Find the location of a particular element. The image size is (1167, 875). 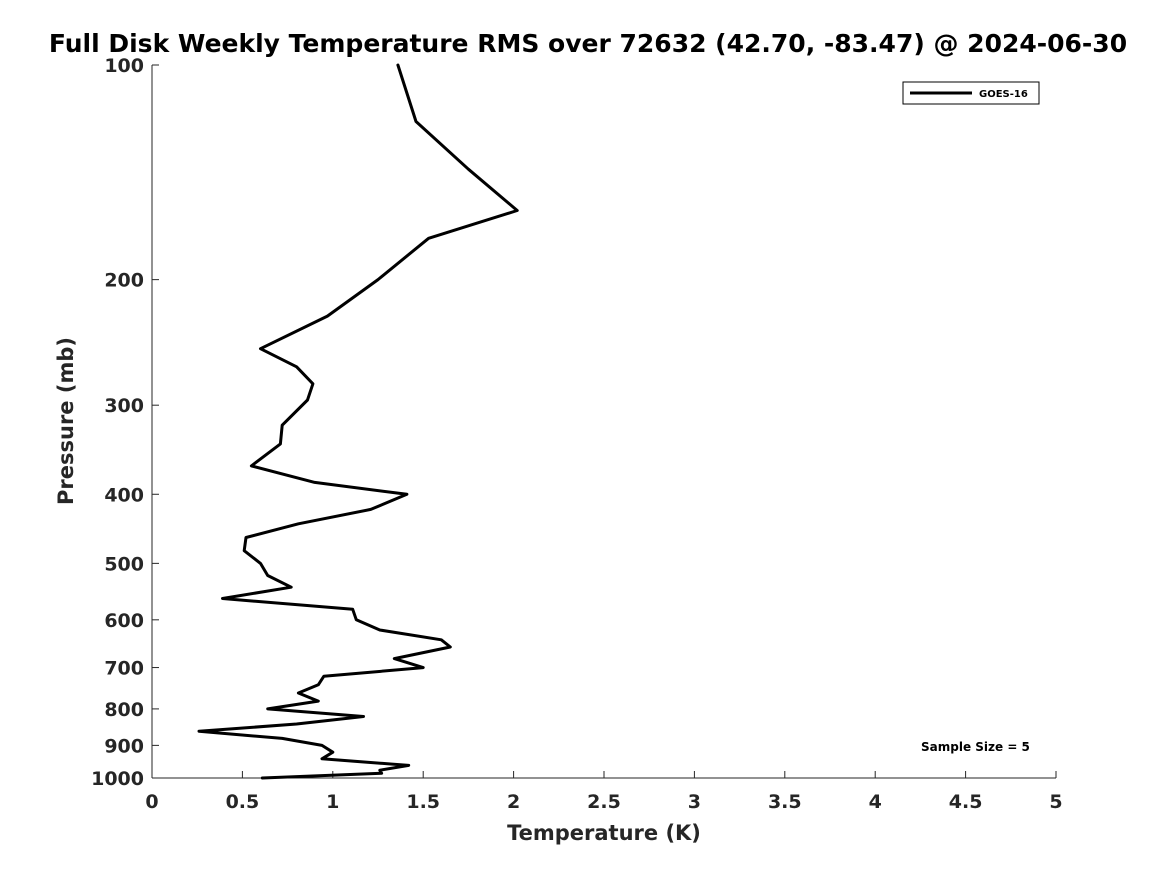

y-axis-ticks: 100 200 300 400 500 600 700 800 900 1000 is located at coordinates (125, 422).